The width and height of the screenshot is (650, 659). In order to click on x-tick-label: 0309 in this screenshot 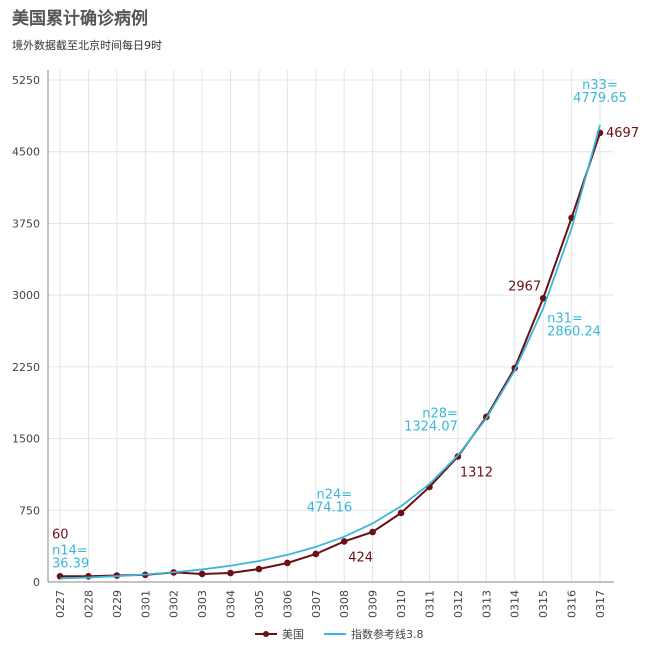, I will do `click(373, 604)`.